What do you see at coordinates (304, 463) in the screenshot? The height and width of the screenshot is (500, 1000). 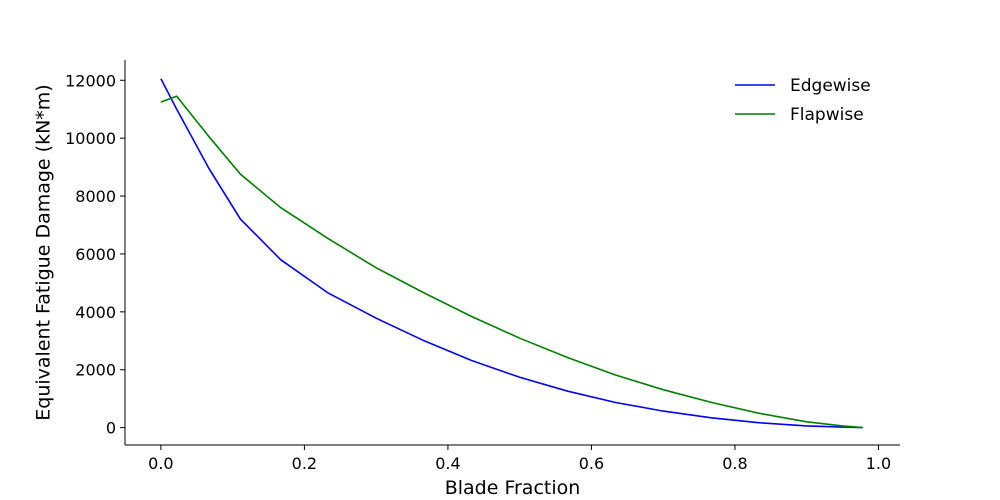 I see `x-tick-label: 0.2` at bounding box center [304, 463].